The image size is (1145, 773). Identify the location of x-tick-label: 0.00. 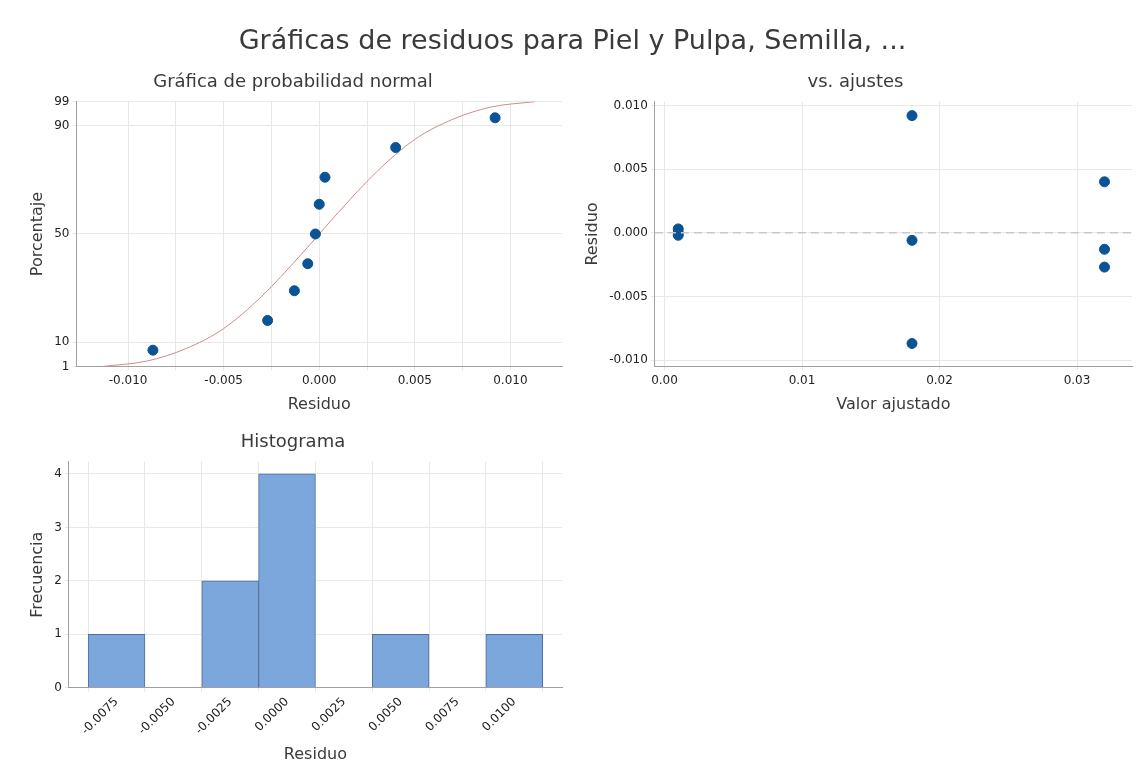
(664, 379).